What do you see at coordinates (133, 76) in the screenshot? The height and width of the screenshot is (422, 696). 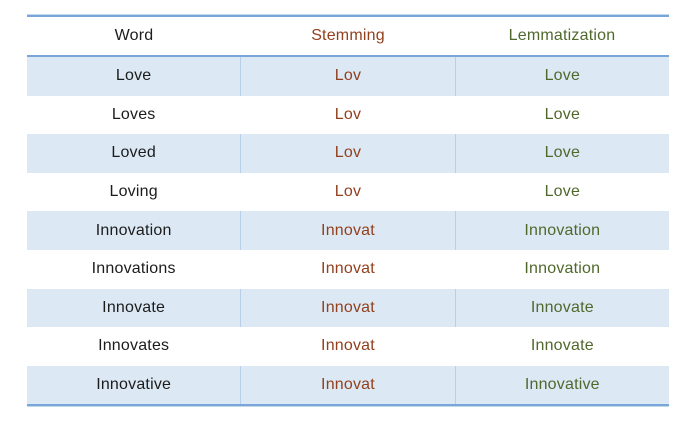 I see `cell-word: Love` at bounding box center [133, 76].